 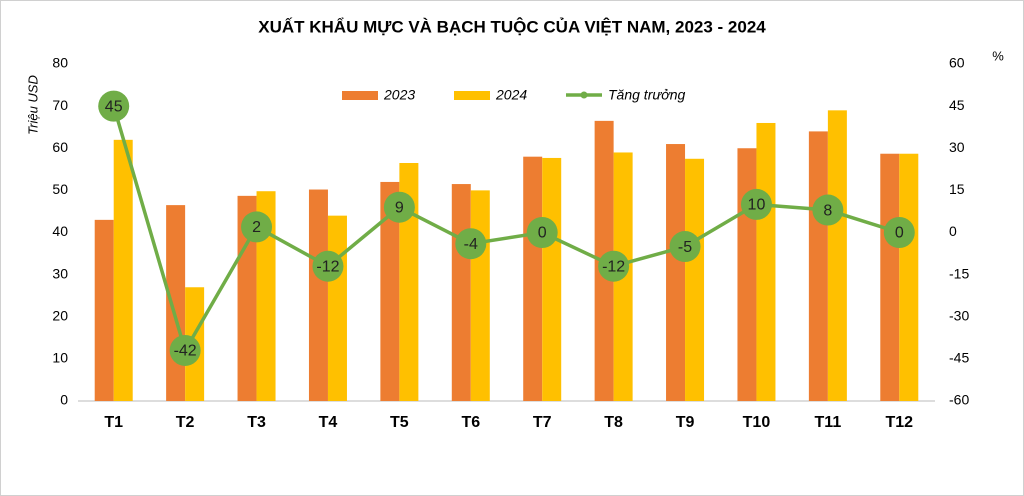 I want to click on y-tick-label: 10, so click(x=60, y=358).